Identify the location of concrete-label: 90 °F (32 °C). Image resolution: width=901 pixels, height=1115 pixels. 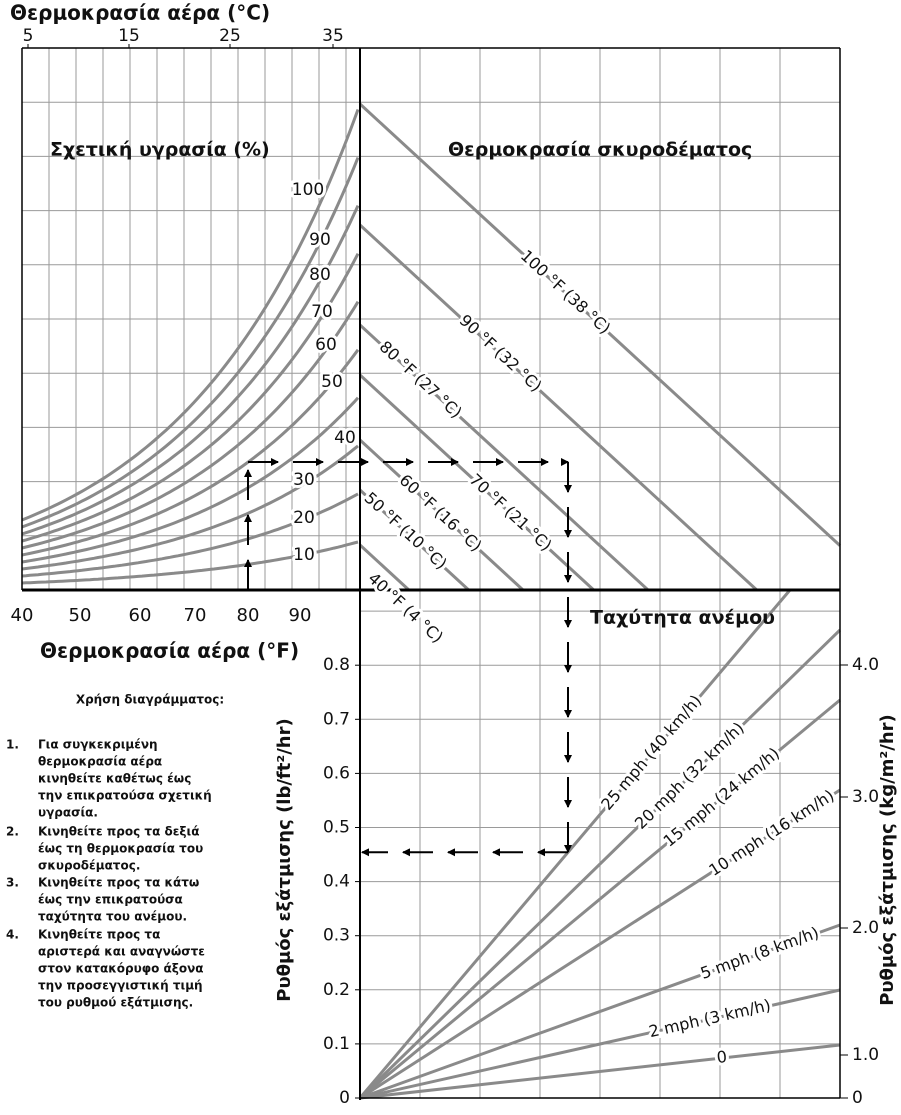
(501, 353).